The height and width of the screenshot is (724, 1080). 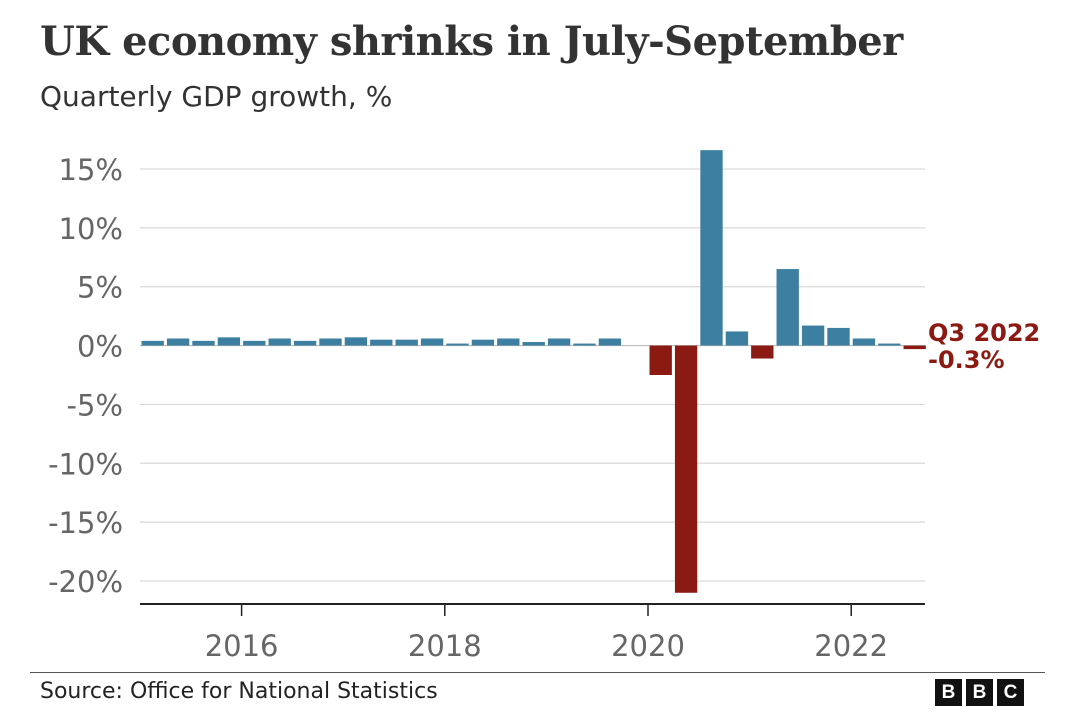 What do you see at coordinates (966, 360) in the screenshot?
I see `annotation-value: -0.3%` at bounding box center [966, 360].